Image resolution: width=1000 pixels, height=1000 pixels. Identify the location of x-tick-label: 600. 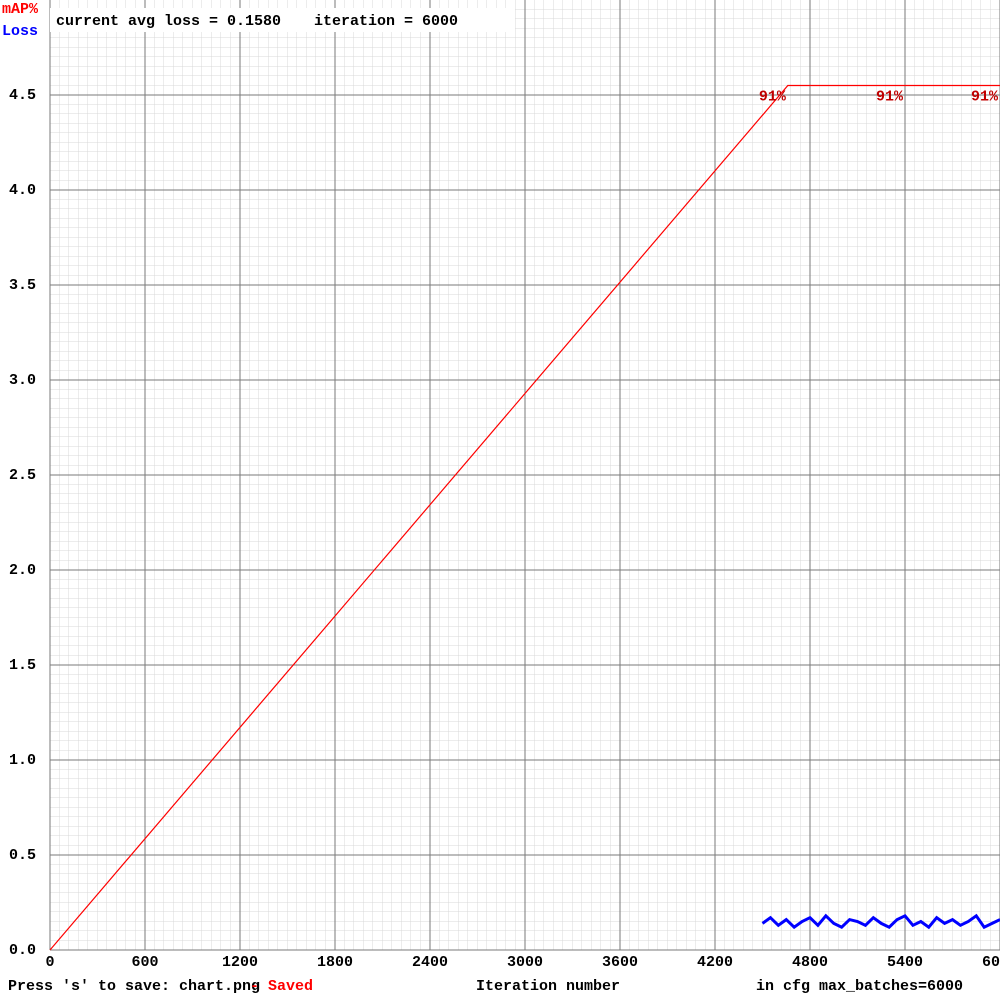
(144, 962).